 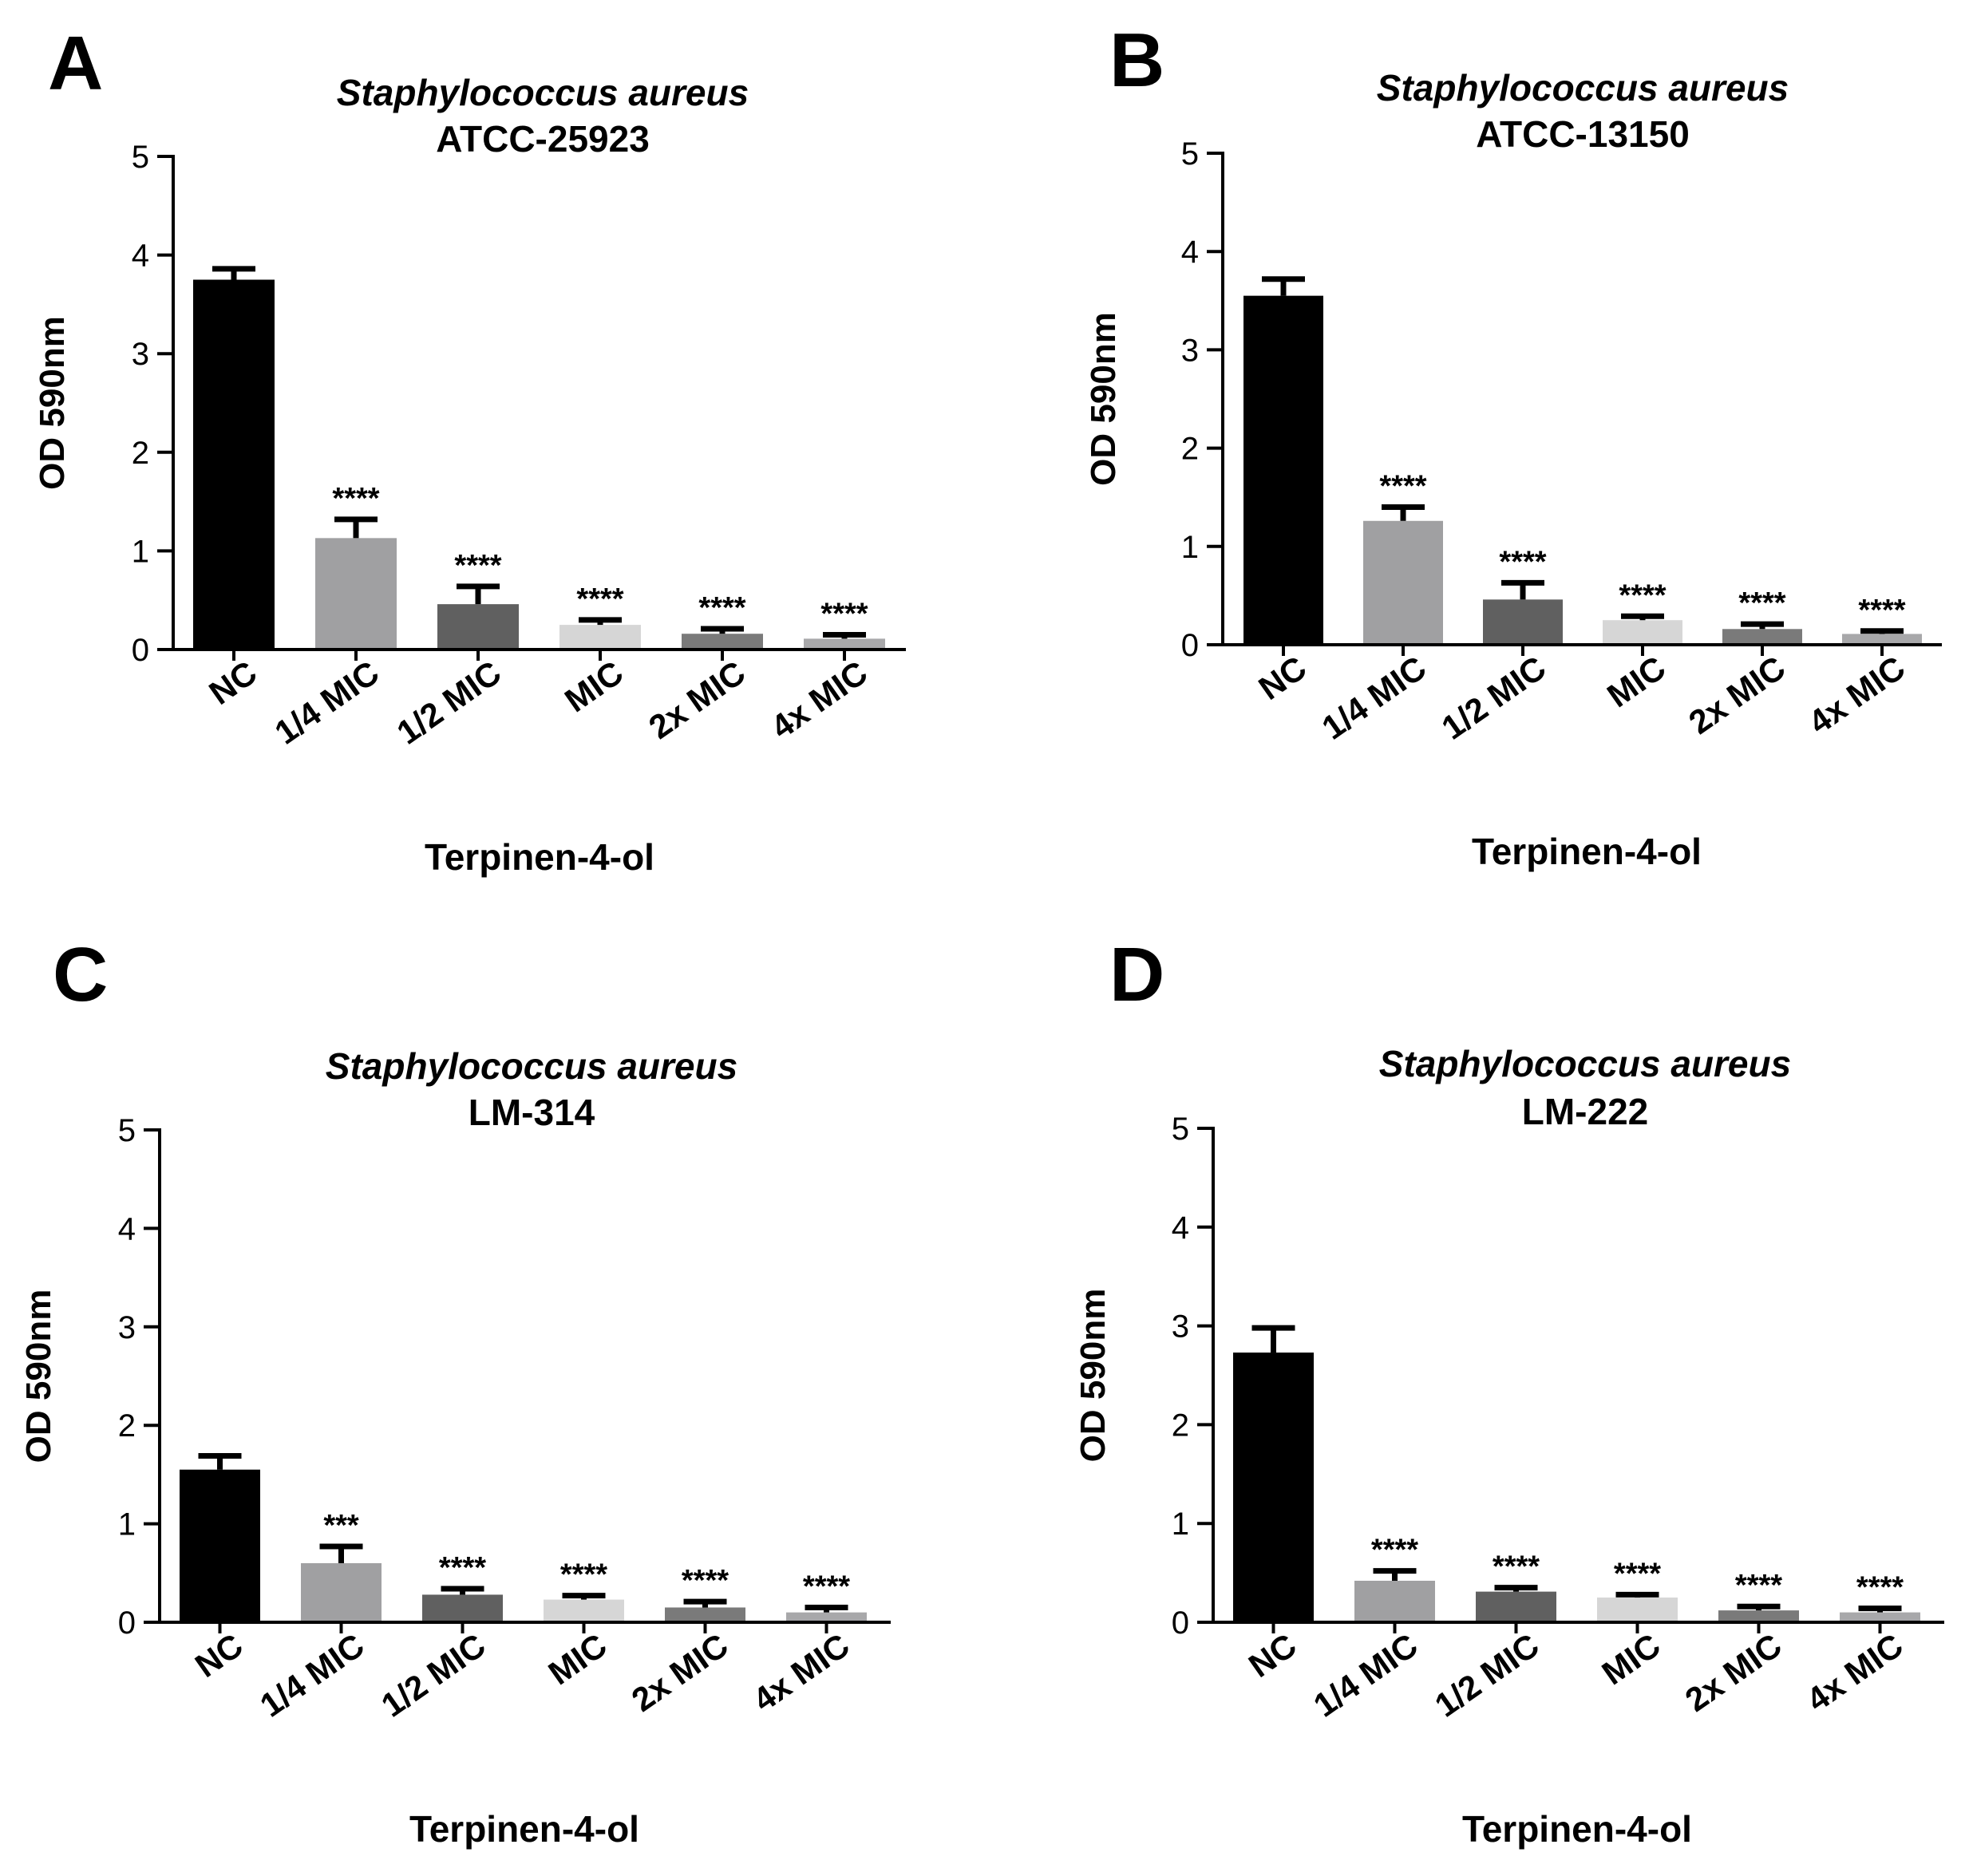 What do you see at coordinates (1583, 134) in the screenshot?
I see `chart-title-strain: ATCC-13150` at bounding box center [1583, 134].